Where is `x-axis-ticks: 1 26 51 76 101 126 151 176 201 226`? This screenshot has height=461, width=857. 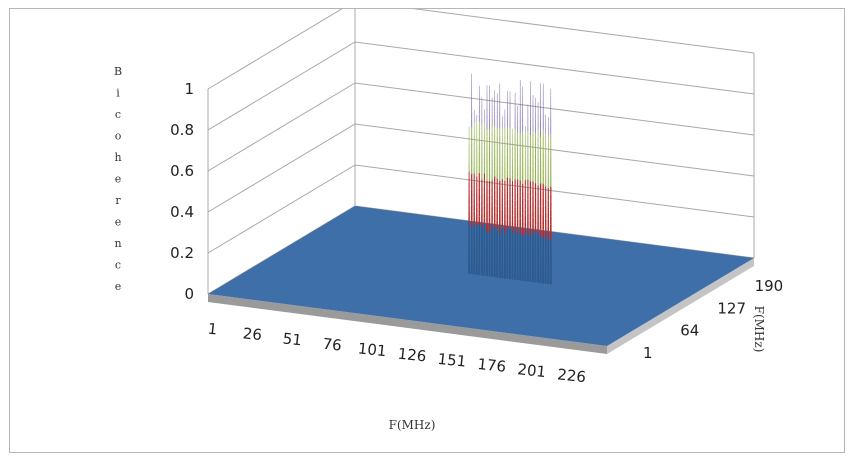
x-axis-ticks: 1 26 51 76 101 126 151 176 201 226 is located at coordinates (397, 353).